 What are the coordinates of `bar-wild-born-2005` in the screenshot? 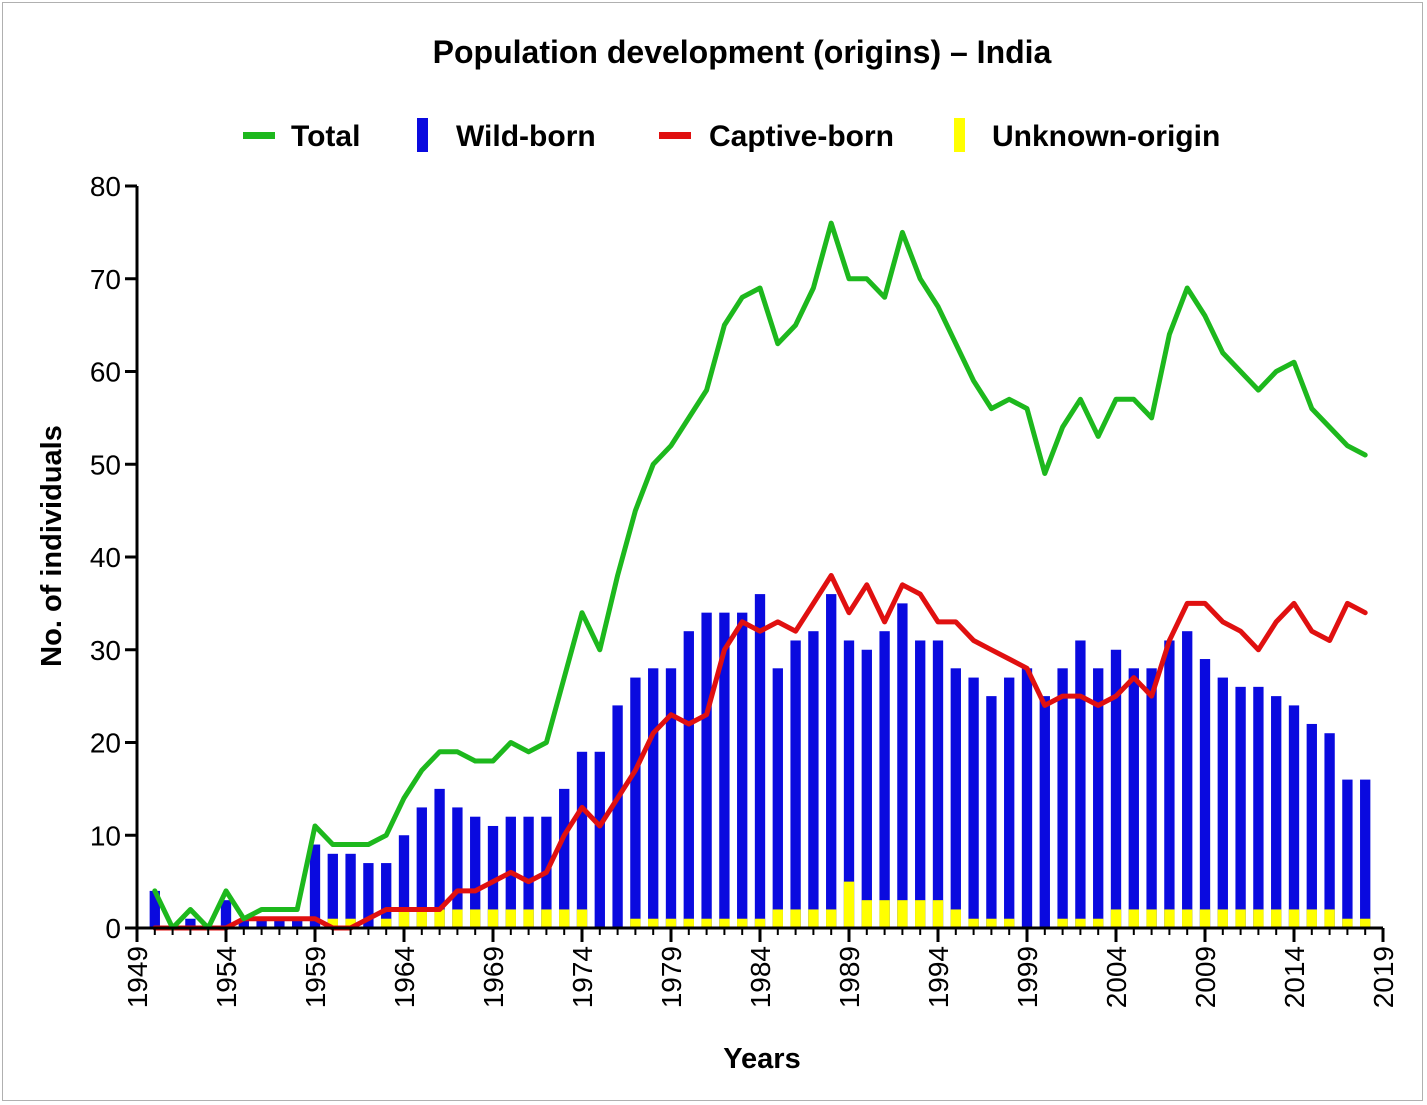 It's located at (1133, 798).